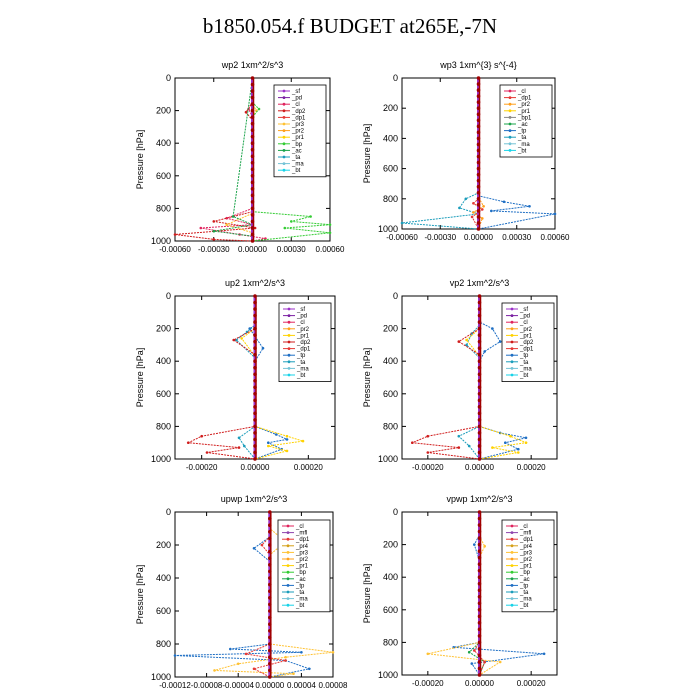  Describe the element at coordinates (428, 467) in the screenshot. I see `x-tick-label: -0.00020` at that location.